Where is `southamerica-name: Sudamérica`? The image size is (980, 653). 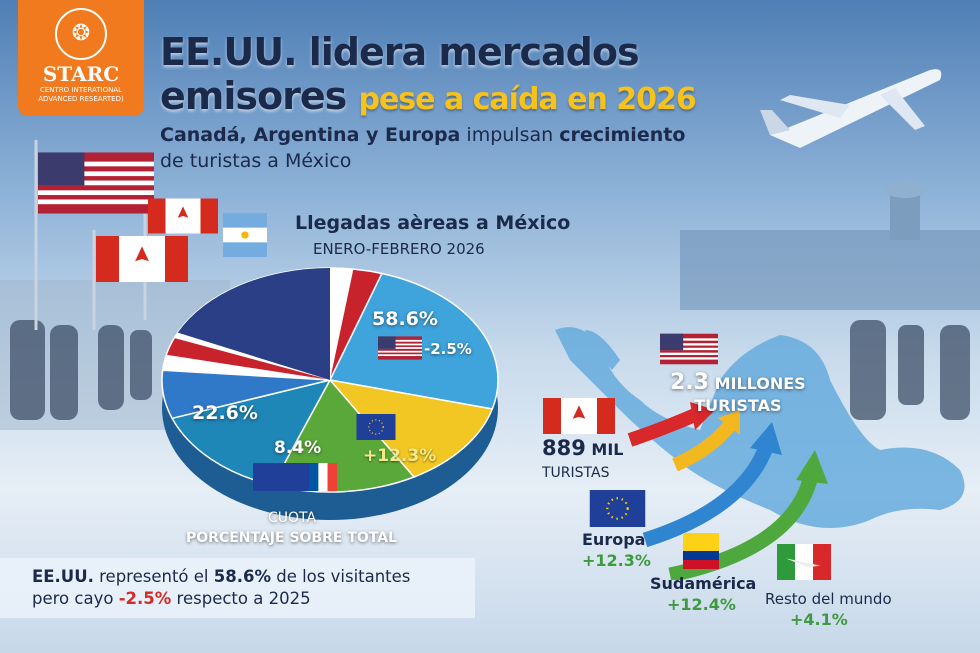 southamerica-name: Sudamérica is located at coordinates (703, 583).